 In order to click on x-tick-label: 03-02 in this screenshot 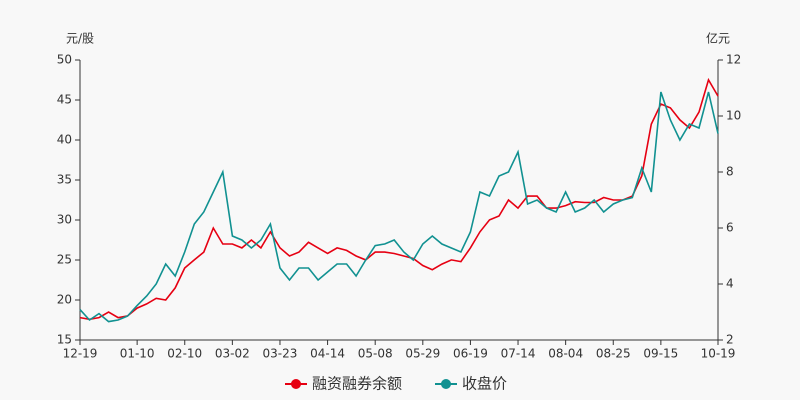, I will do `click(232, 354)`.